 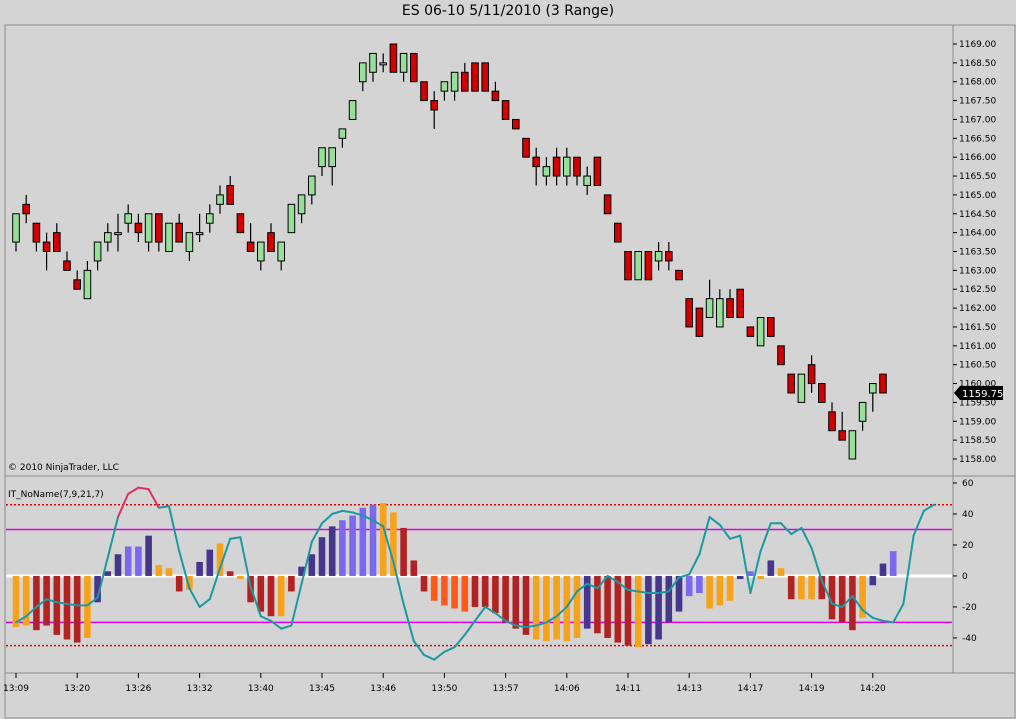 What do you see at coordinates (977, 234) in the screenshot?
I see `price-tick-label: 1164.00` at bounding box center [977, 234].